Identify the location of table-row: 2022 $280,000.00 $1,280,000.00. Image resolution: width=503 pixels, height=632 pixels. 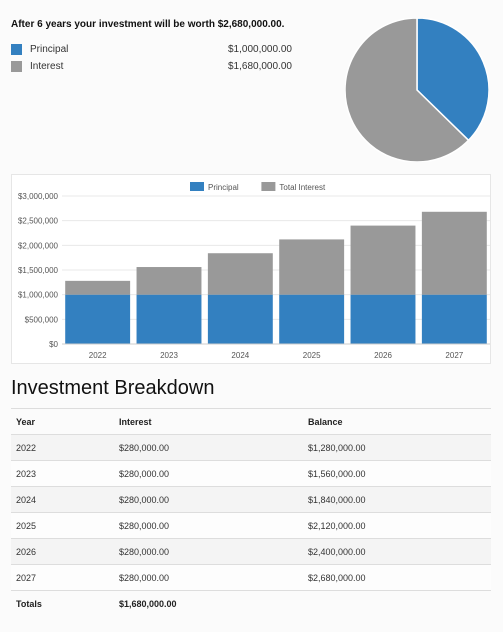
(251, 447).